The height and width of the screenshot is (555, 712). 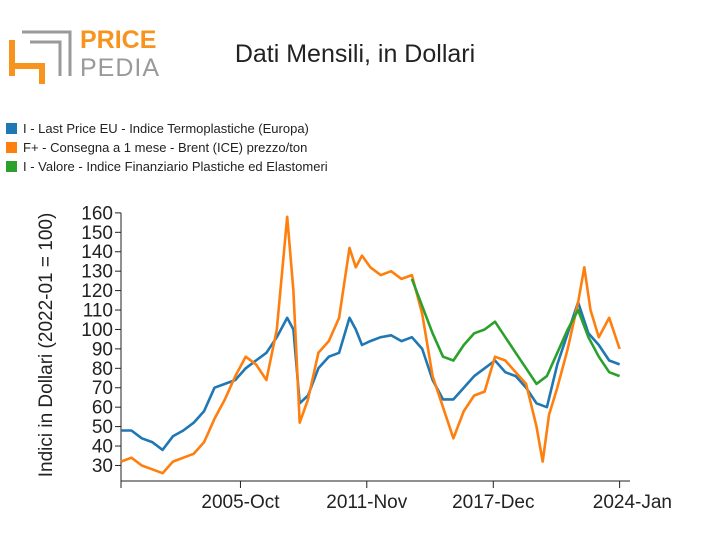 I want to click on y-tick-label: 30, so click(x=102, y=466).